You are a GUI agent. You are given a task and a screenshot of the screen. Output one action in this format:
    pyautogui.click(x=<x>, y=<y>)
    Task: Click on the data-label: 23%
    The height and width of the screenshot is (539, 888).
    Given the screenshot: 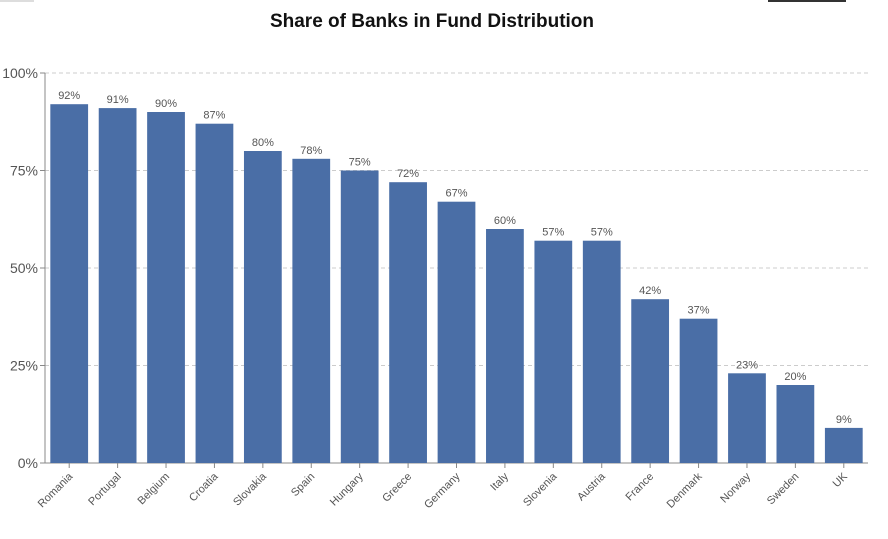 What is the action you would take?
    pyautogui.click(x=747, y=365)
    